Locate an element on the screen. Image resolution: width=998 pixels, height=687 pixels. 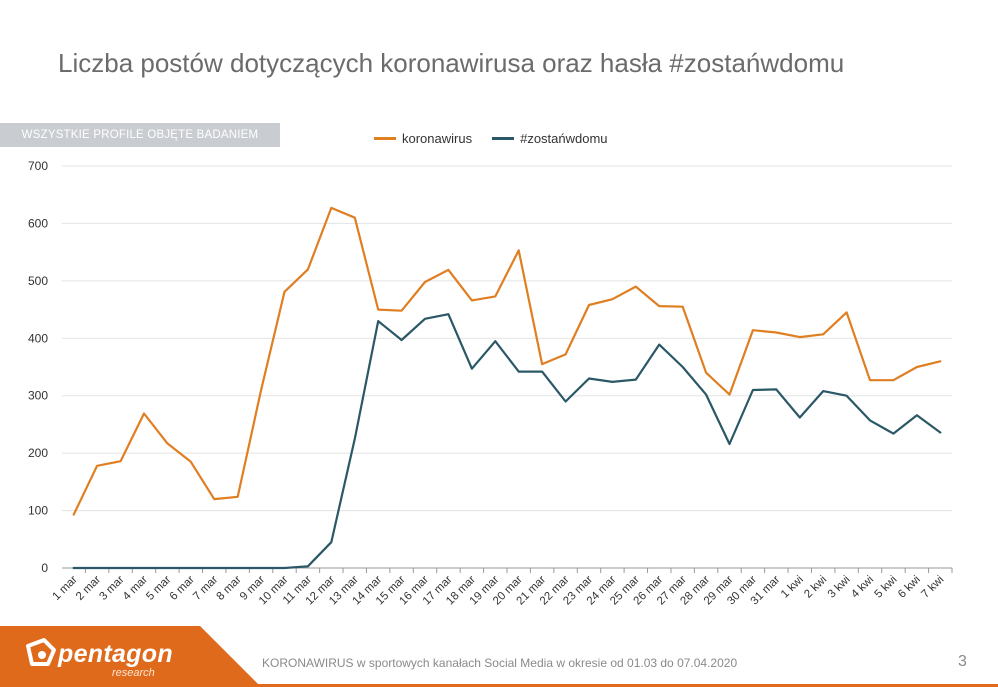
x-tick-label: 2 kwi is located at coordinates (815, 587).